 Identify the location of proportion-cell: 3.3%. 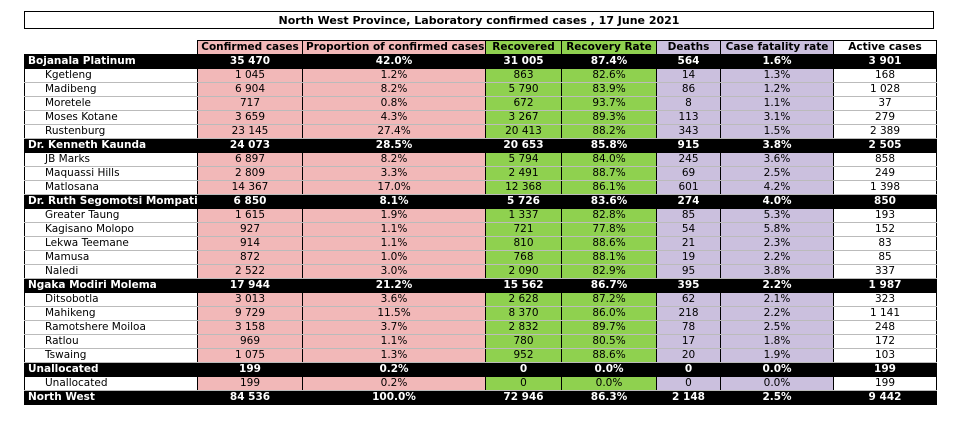
(394, 173).